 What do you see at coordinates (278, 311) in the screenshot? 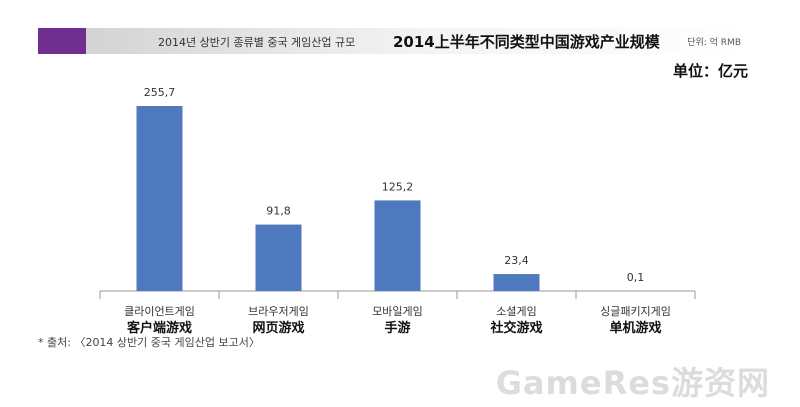
I see `x-tick-label-korean: 브라우저게임` at bounding box center [278, 311].